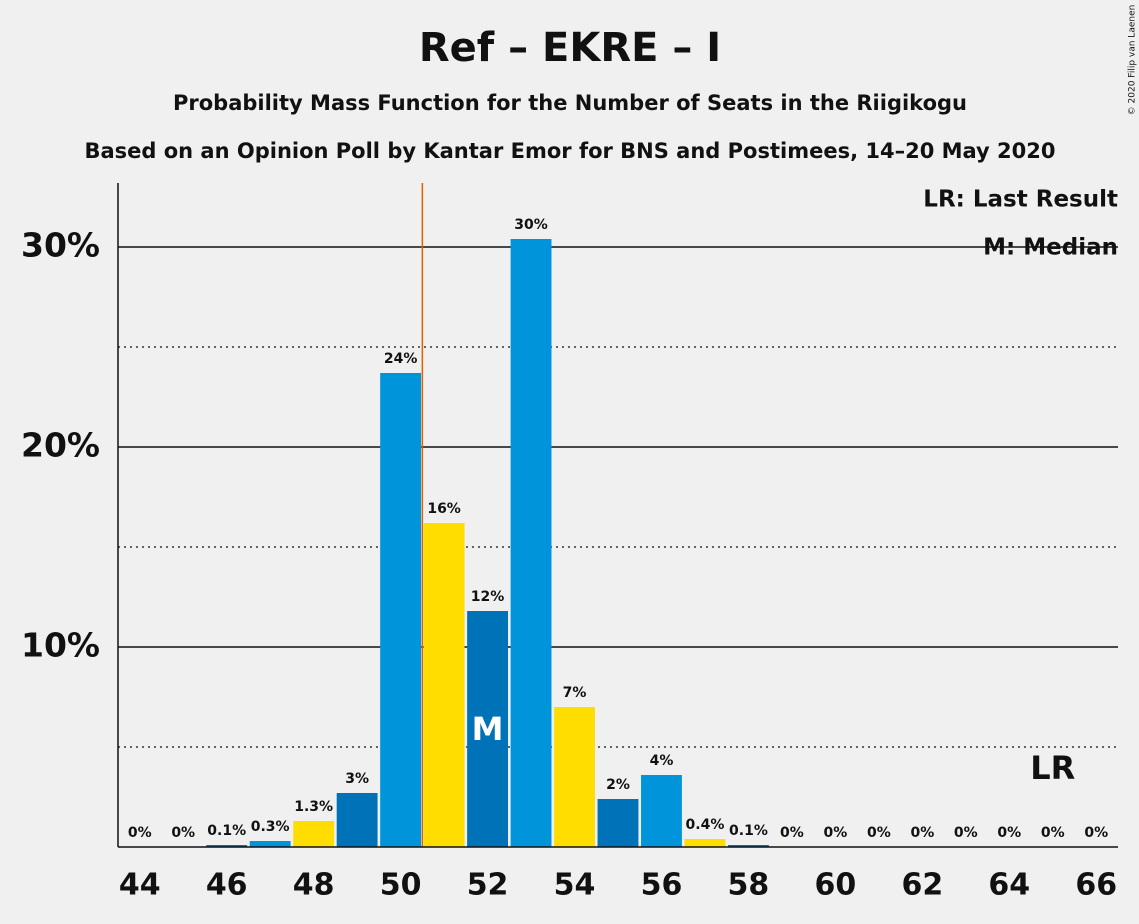  What do you see at coordinates (570, 48) in the screenshot?
I see `chart-title: Ref – EKRE – I` at bounding box center [570, 48].